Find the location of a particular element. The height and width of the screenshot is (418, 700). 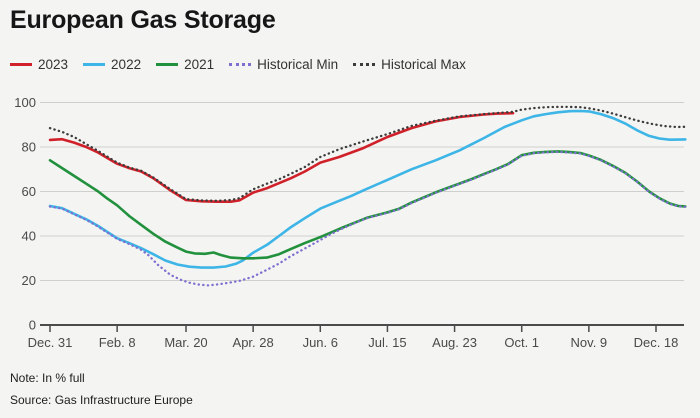

legend-swatch-historical-max is located at coordinates (364, 64).